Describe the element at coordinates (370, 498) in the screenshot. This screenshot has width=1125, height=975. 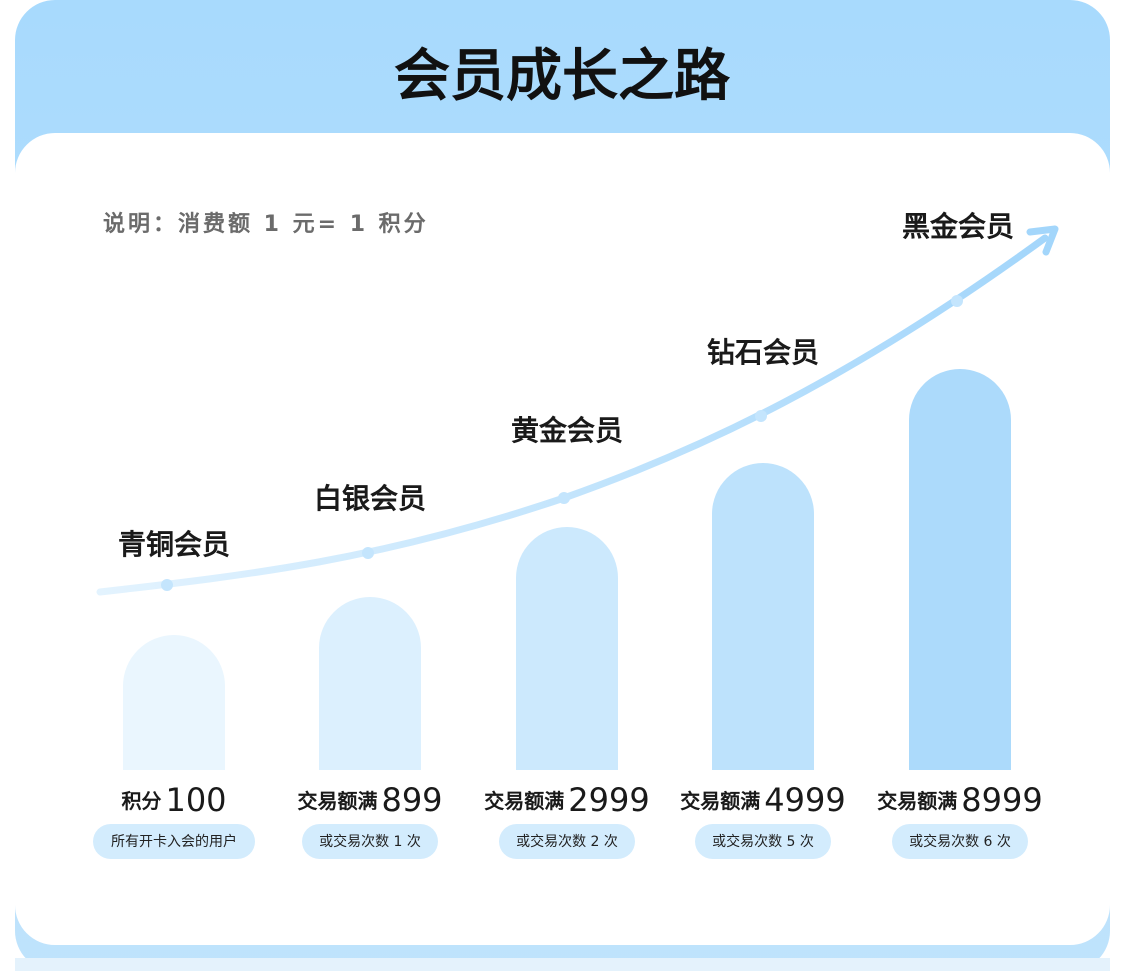
I see `tier-name: 白银会员` at that location.